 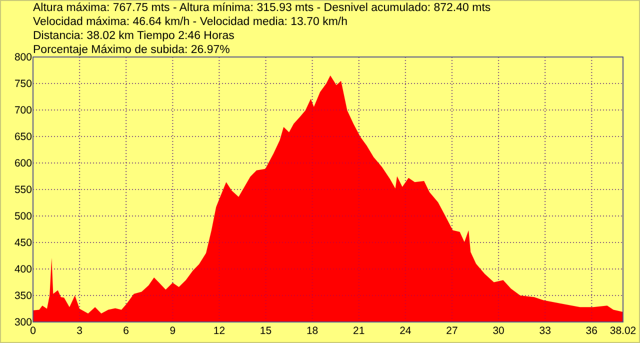 What do you see at coordinates (359, 331) in the screenshot?
I see `x-tick-label: 21` at bounding box center [359, 331].